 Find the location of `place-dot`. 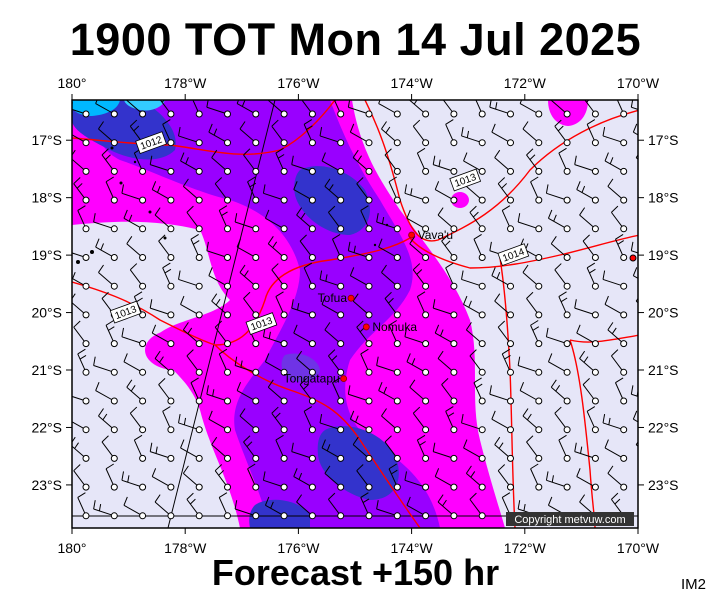

place-dot is located at coordinates (351, 298).